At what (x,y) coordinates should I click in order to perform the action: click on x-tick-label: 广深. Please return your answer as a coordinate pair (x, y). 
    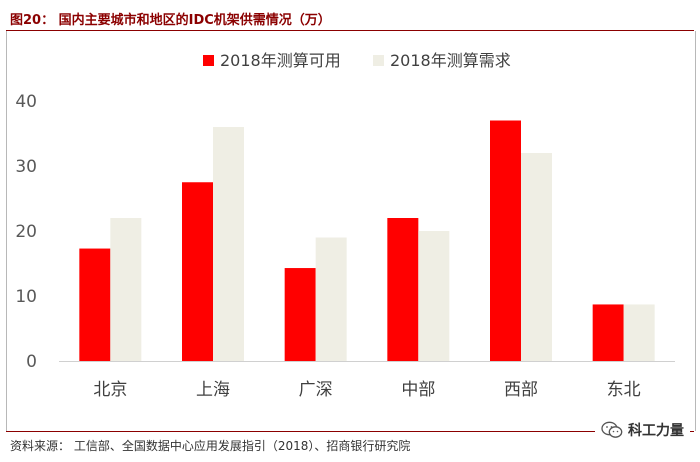
    Looking at the image, I should click on (316, 390).